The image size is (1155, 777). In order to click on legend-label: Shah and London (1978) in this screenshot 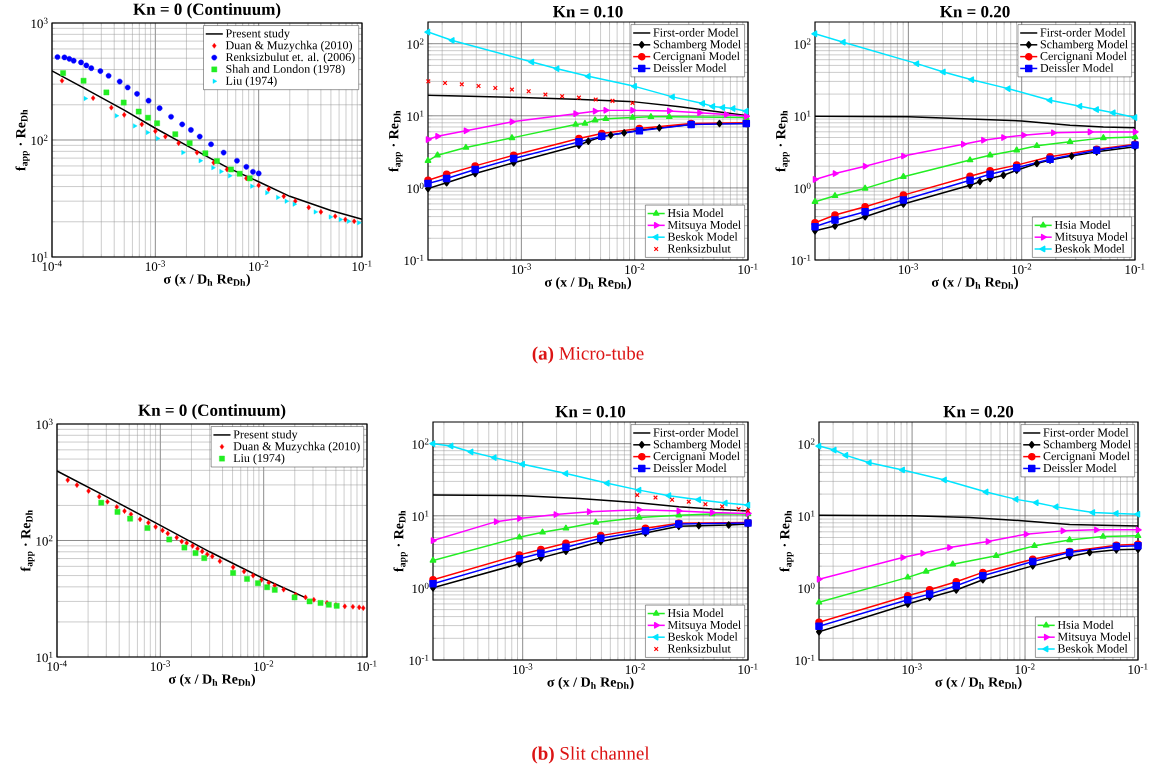, I will do `click(285, 70)`.